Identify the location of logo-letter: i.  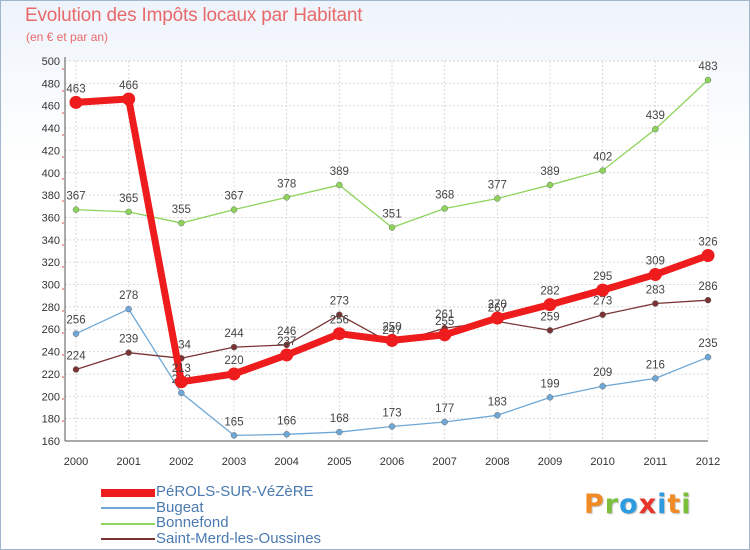
(662, 504).